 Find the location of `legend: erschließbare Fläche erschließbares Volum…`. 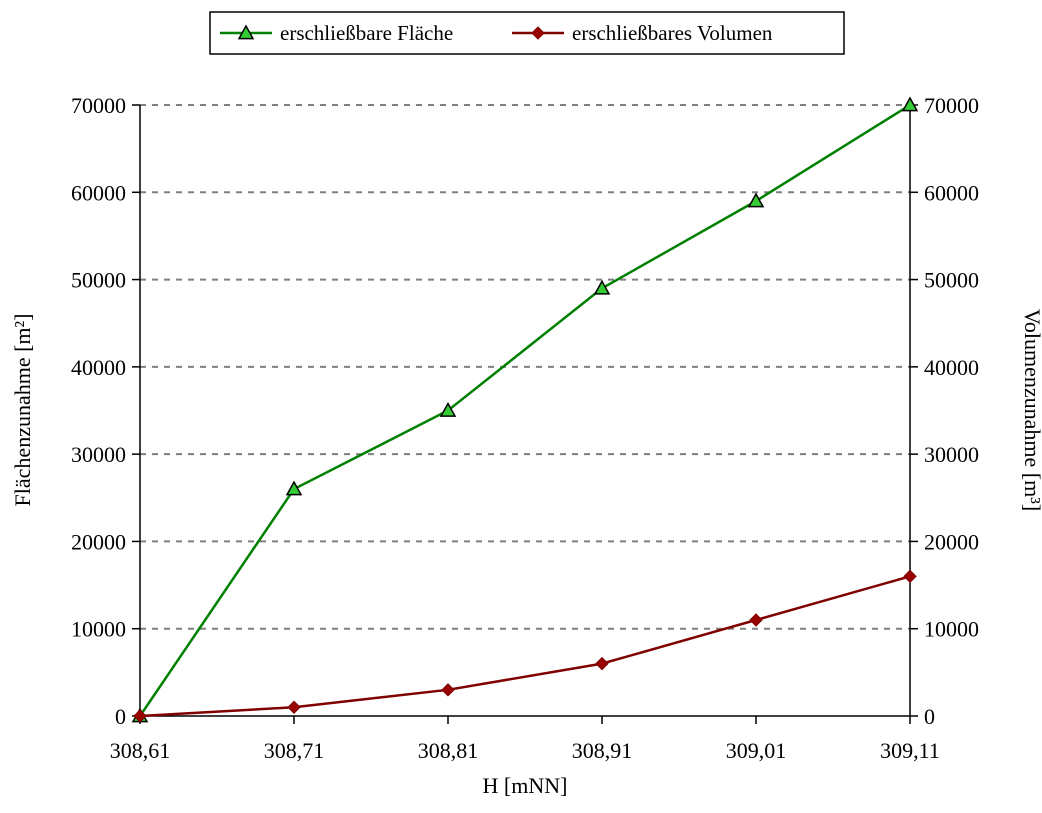

legend: erschließbare Fläche erschließbares Volum… is located at coordinates (527, 33).